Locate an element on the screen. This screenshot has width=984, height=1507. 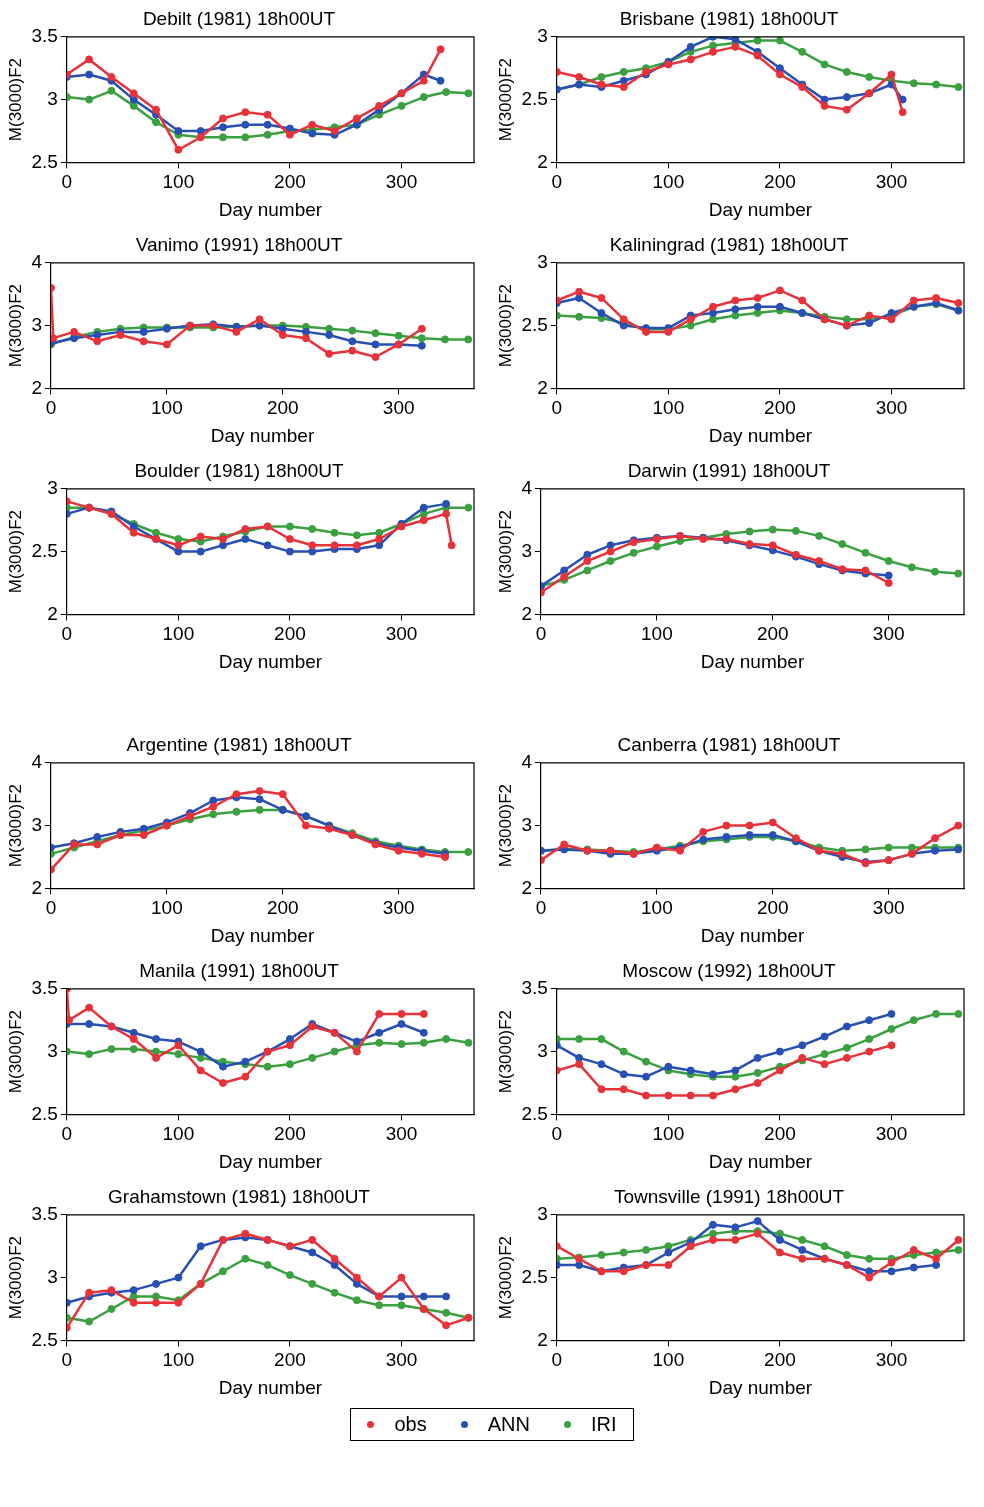
chart-title: Argentine (1981) 18h00UT is located at coordinates (239, 744).